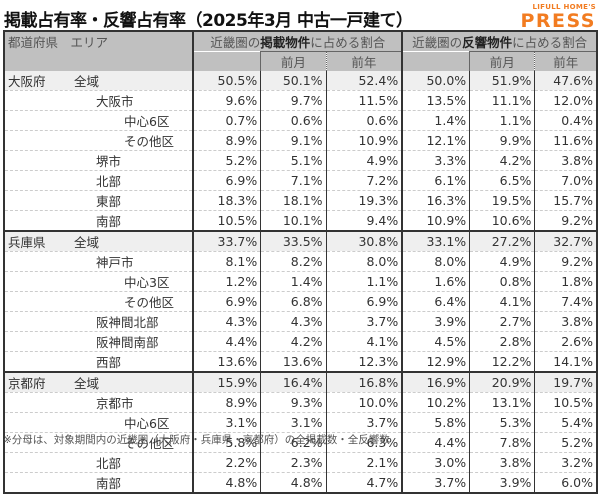 The image size is (600, 494). Describe the element at coordinates (365, 160) in the screenshot. I see `listing-prev-year-cell: 4.9%` at that location.